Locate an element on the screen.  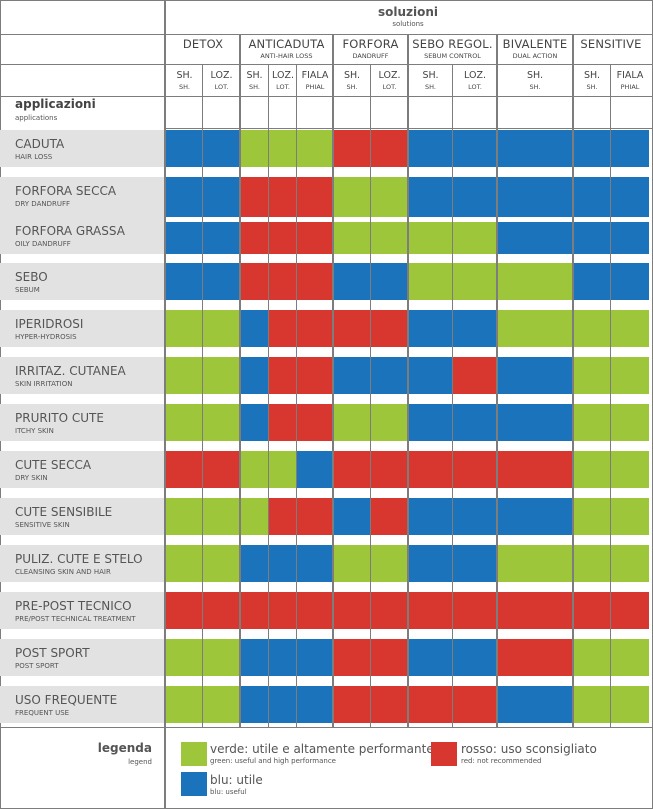
group-subheader-anticaduta: ANTI-HAIR LOSS is located at coordinates (286, 56).